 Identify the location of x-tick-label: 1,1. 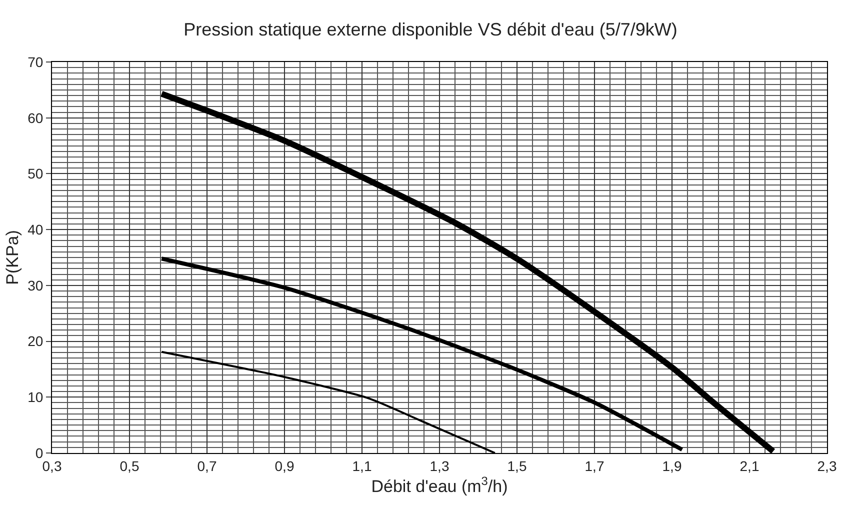
(362, 466).